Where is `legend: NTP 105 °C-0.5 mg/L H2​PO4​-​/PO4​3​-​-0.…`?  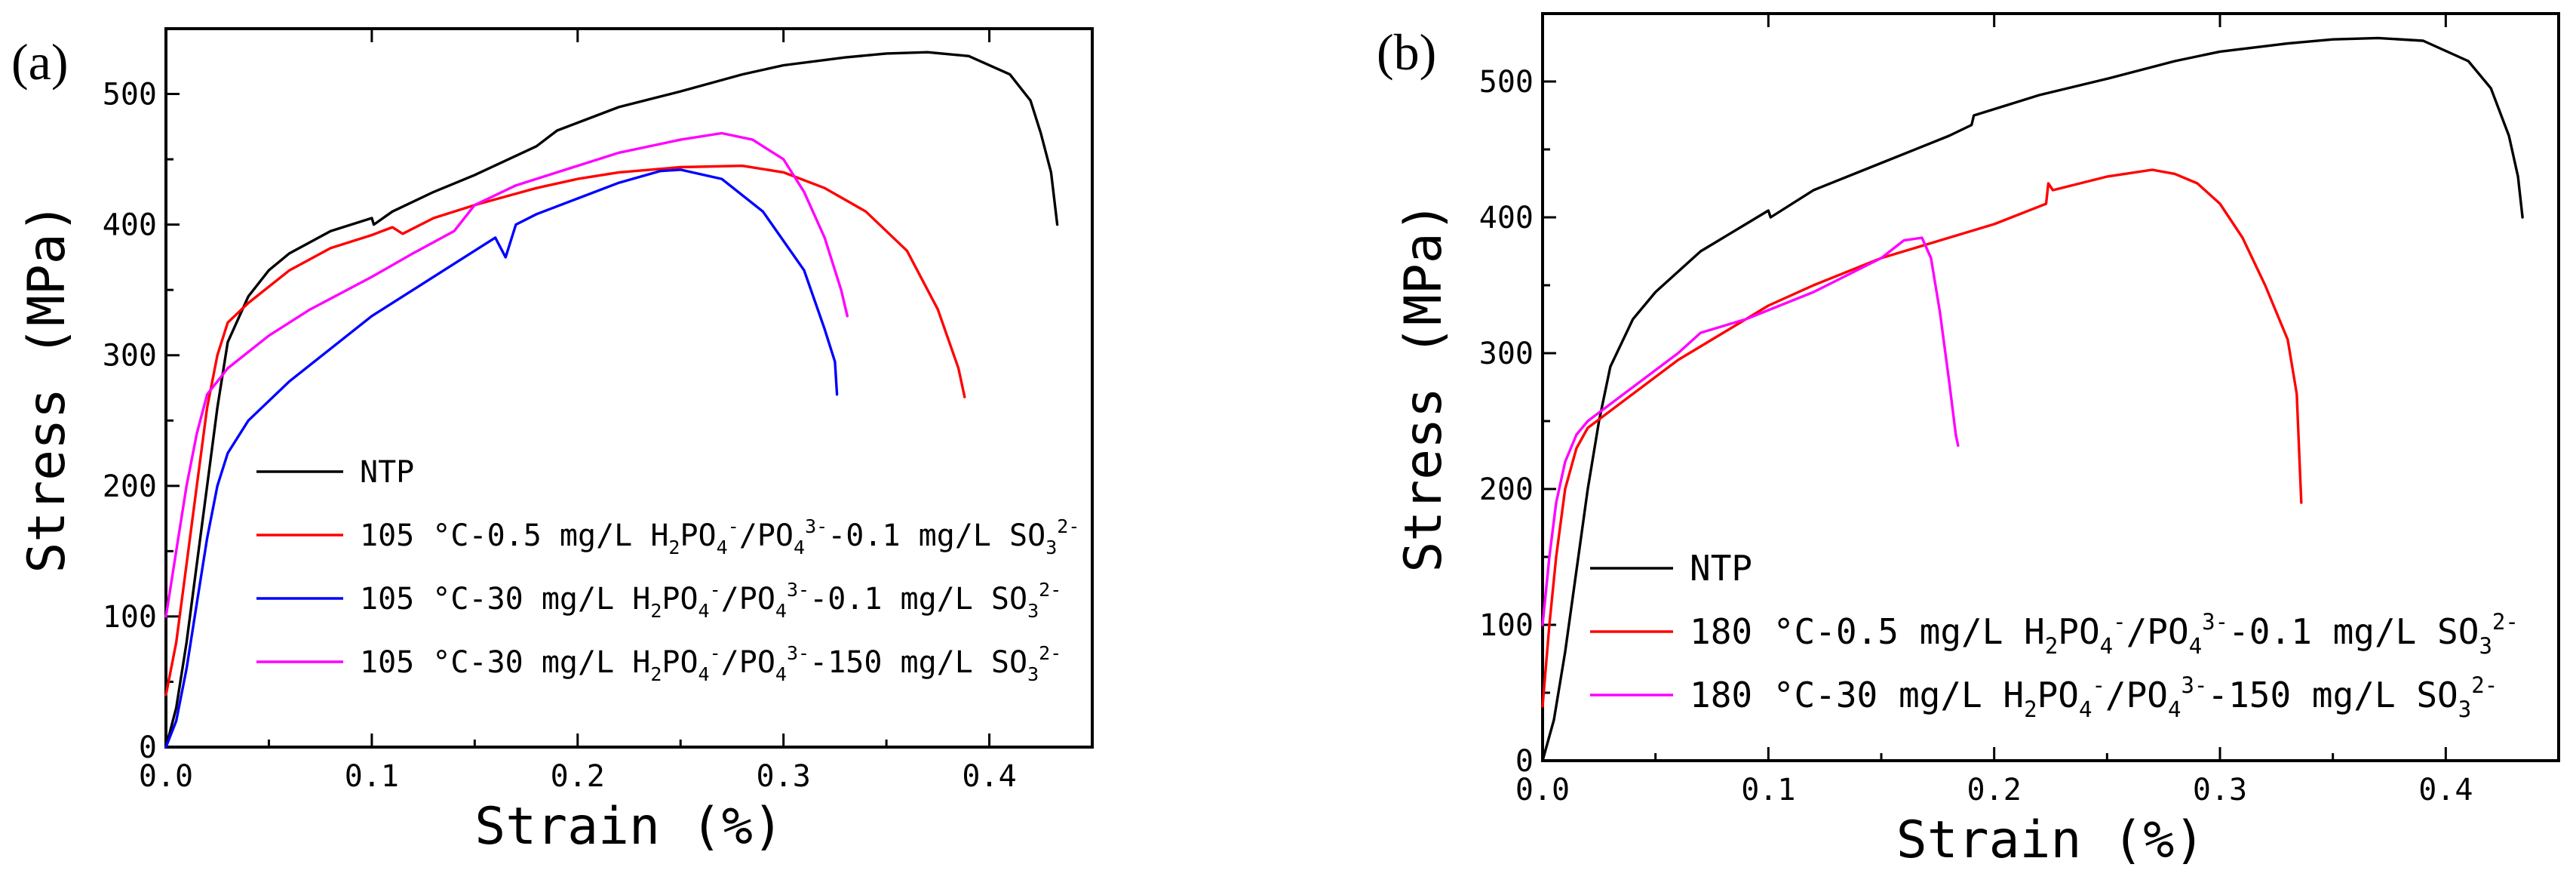
legend: NTP 105 °C-0.5 mg/L H2​PO4​-​/PO4​3​-​-0.… is located at coordinates (667, 570).